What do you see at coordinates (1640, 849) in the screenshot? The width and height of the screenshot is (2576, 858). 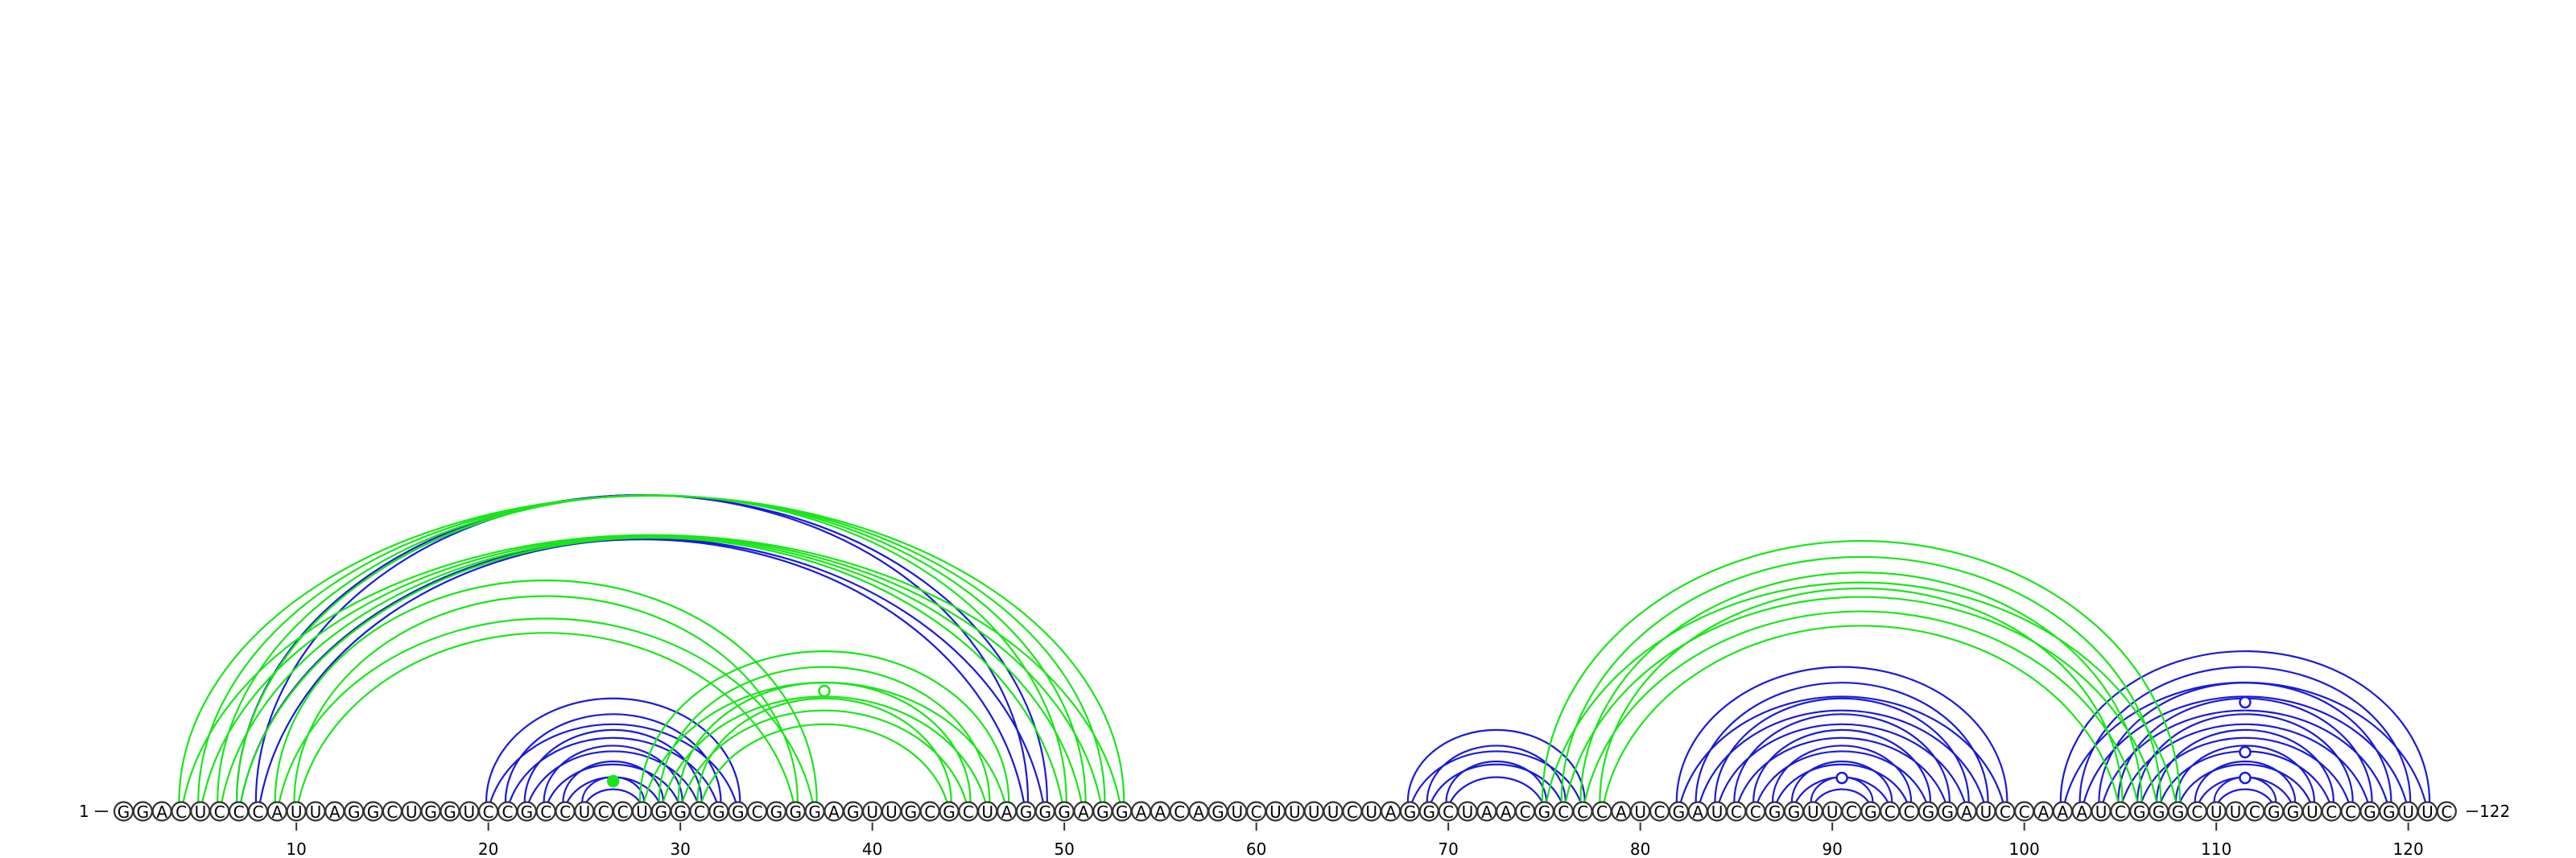 I see `position-tick-label: 80` at bounding box center [1640, 849].